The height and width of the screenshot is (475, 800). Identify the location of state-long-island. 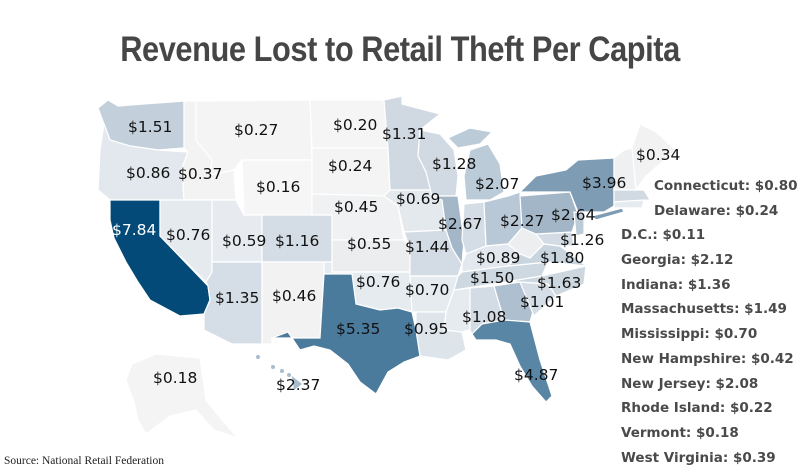
(607, 214).